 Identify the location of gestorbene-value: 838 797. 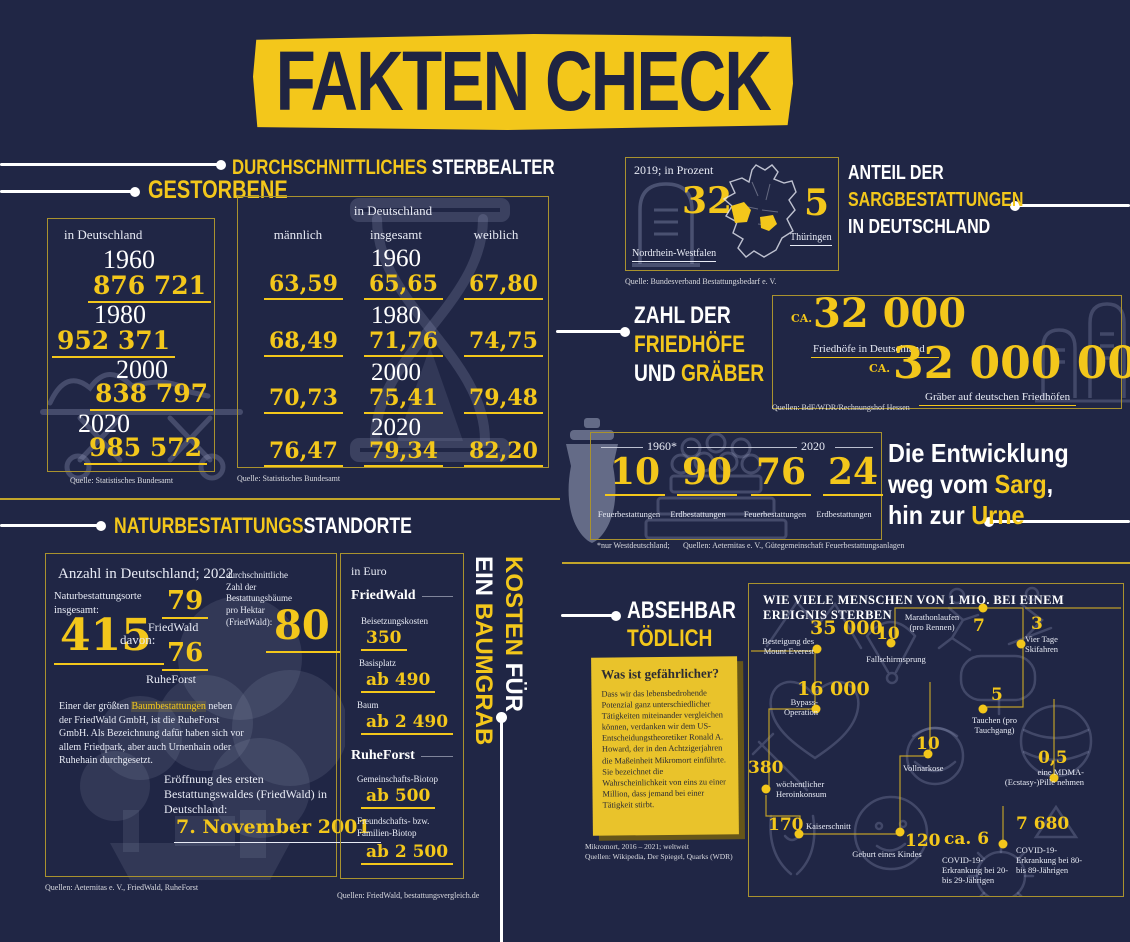
(152, 395).